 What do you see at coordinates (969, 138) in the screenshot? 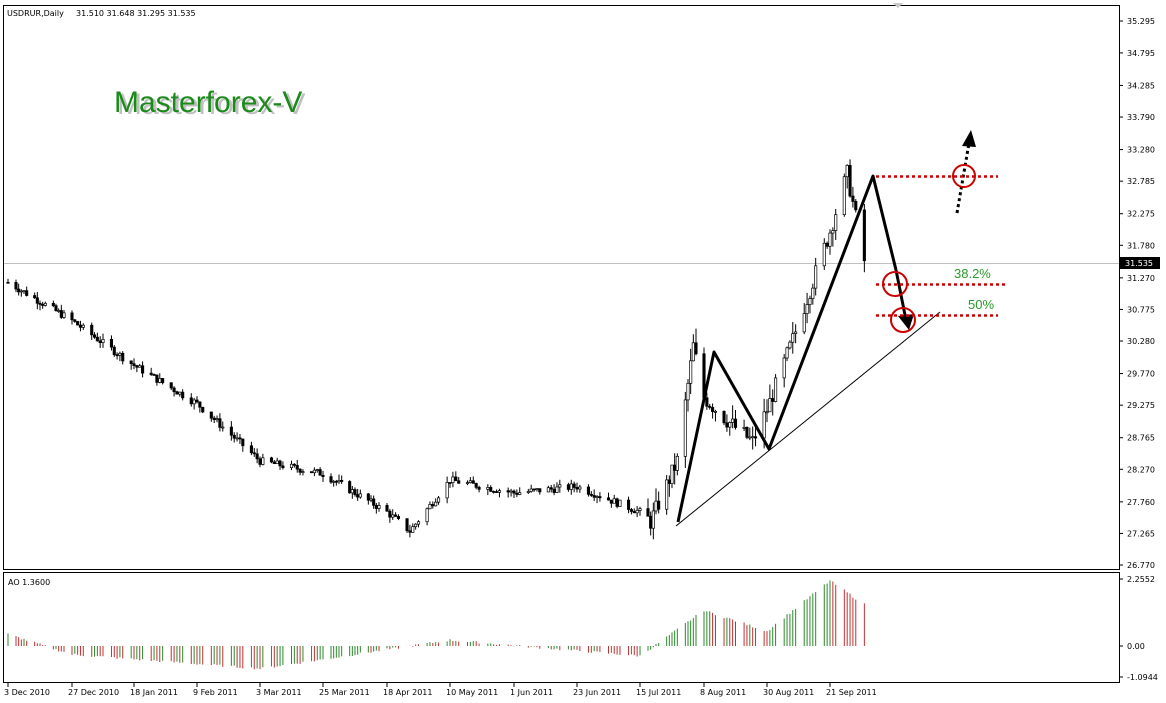
I see `arrow-head-up` at bounding box center [969, 138].